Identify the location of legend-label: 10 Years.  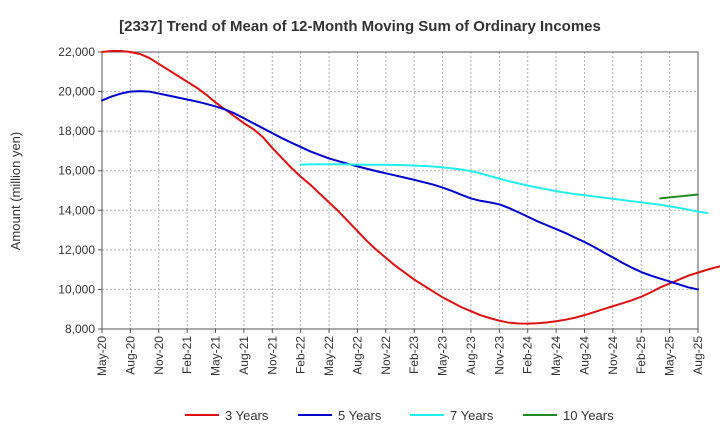
(588, 415).